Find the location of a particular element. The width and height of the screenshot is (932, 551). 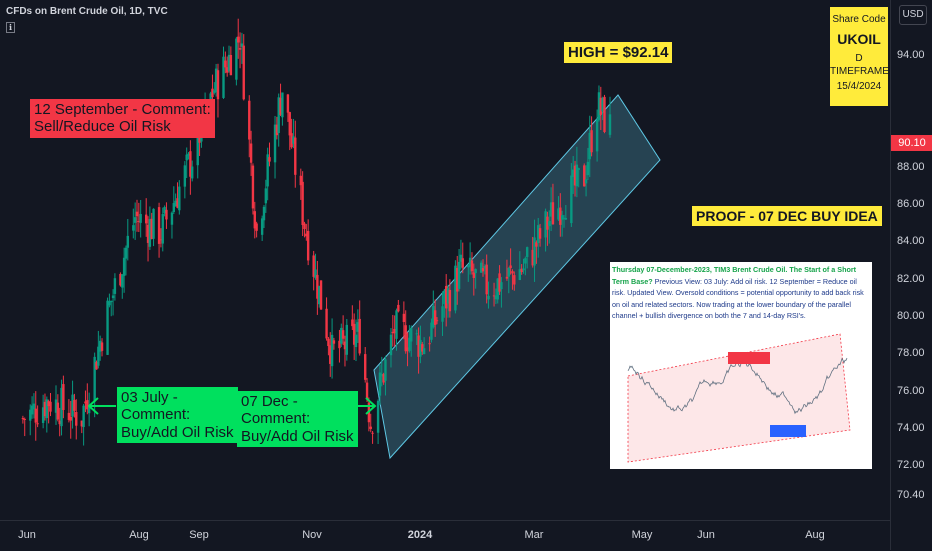

time-axis: Jun Aug Sep Nov 2024 Mar May Jun Aug is located at coordinates (445, 535).